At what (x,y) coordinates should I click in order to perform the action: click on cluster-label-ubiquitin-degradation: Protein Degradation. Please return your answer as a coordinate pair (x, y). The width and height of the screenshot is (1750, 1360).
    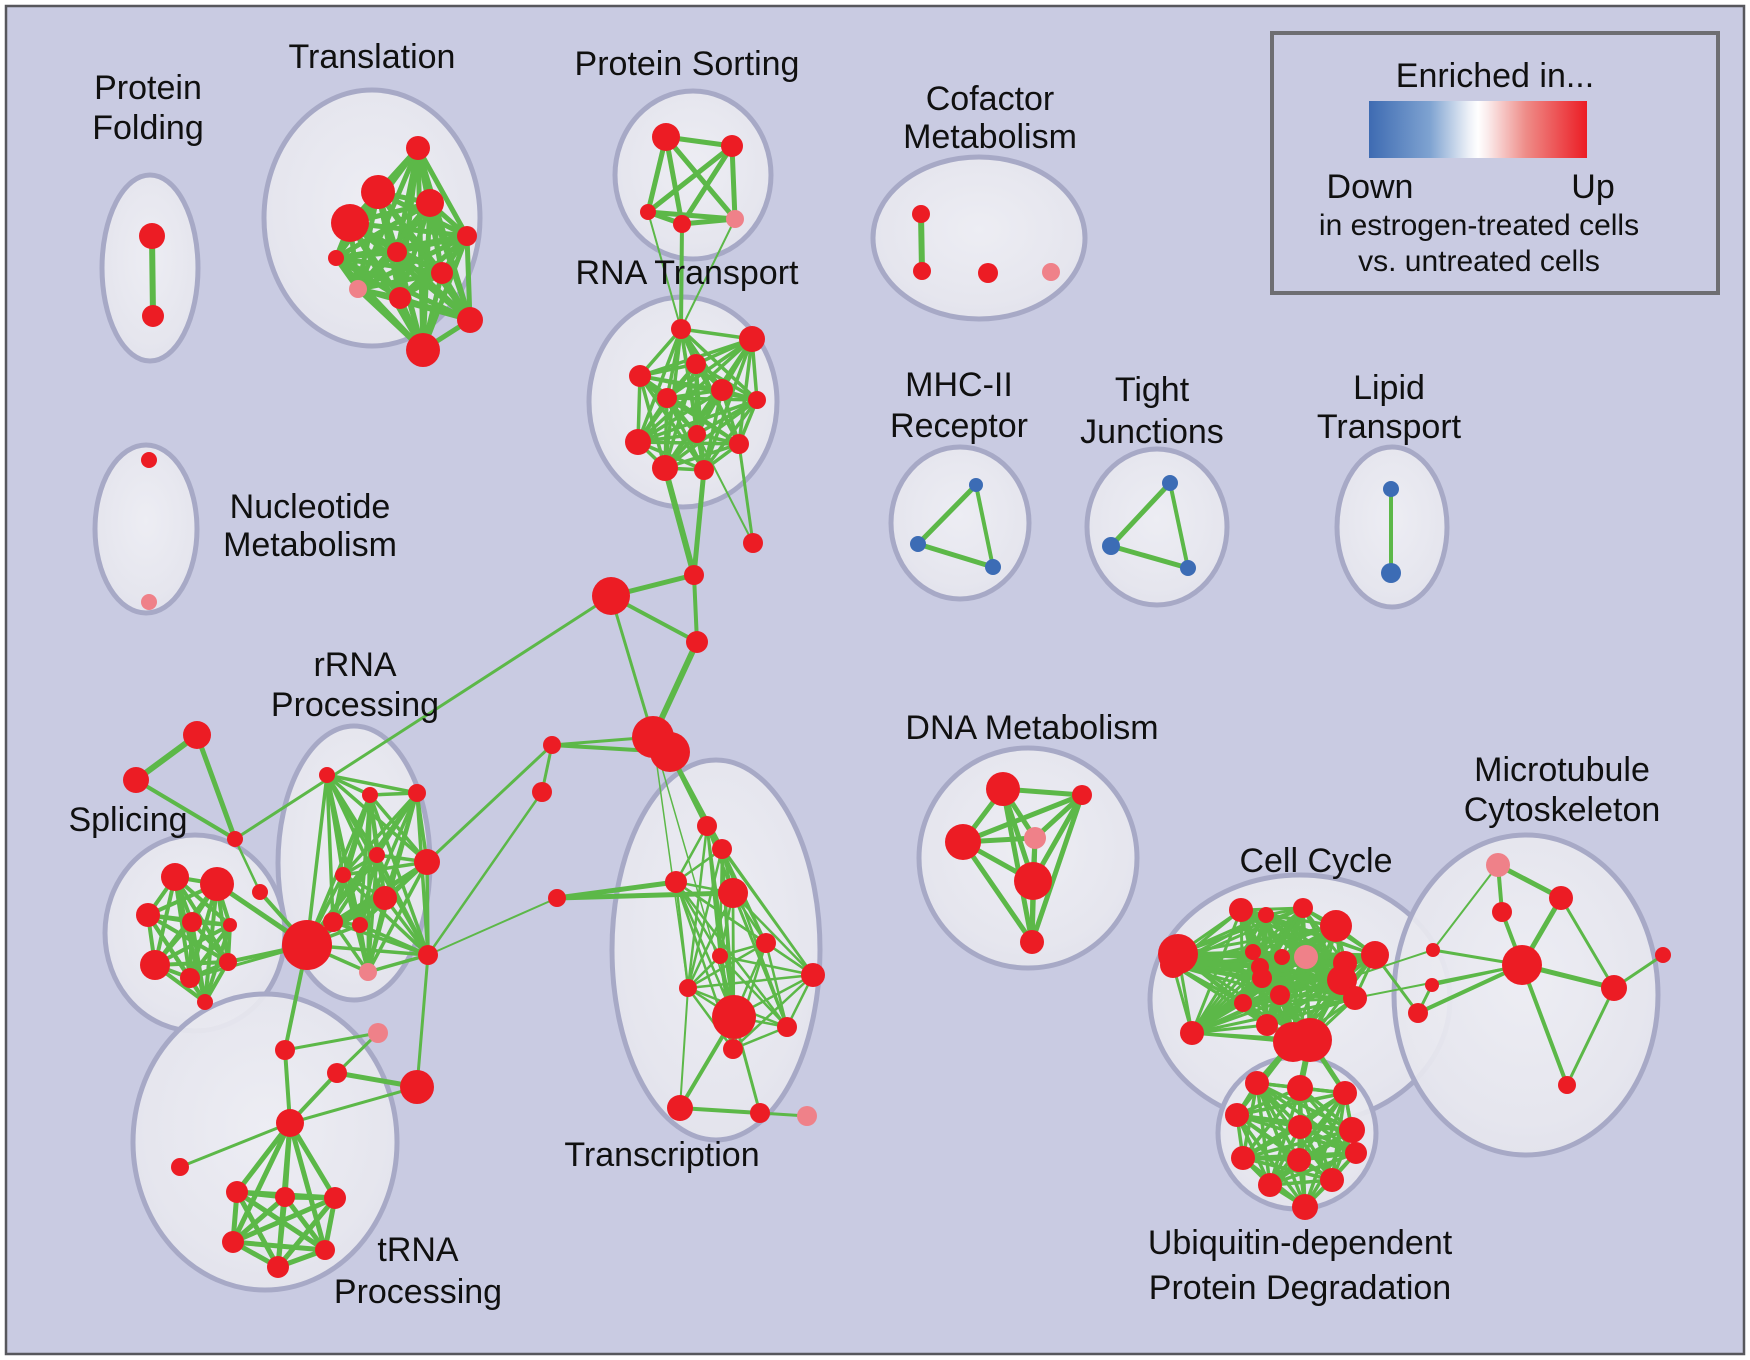
    Looking at the image, I should click on (1300, 1288).